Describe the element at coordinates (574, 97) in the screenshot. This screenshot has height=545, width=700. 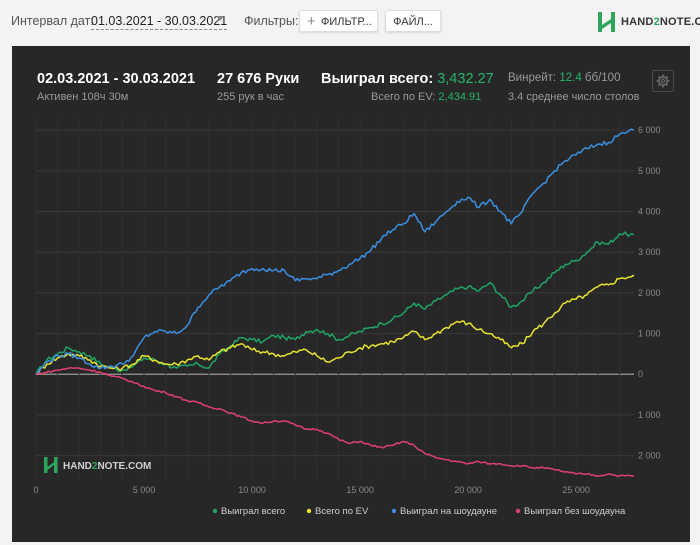
I see `avg-tables: 3.4 среднее число столов` at that location.